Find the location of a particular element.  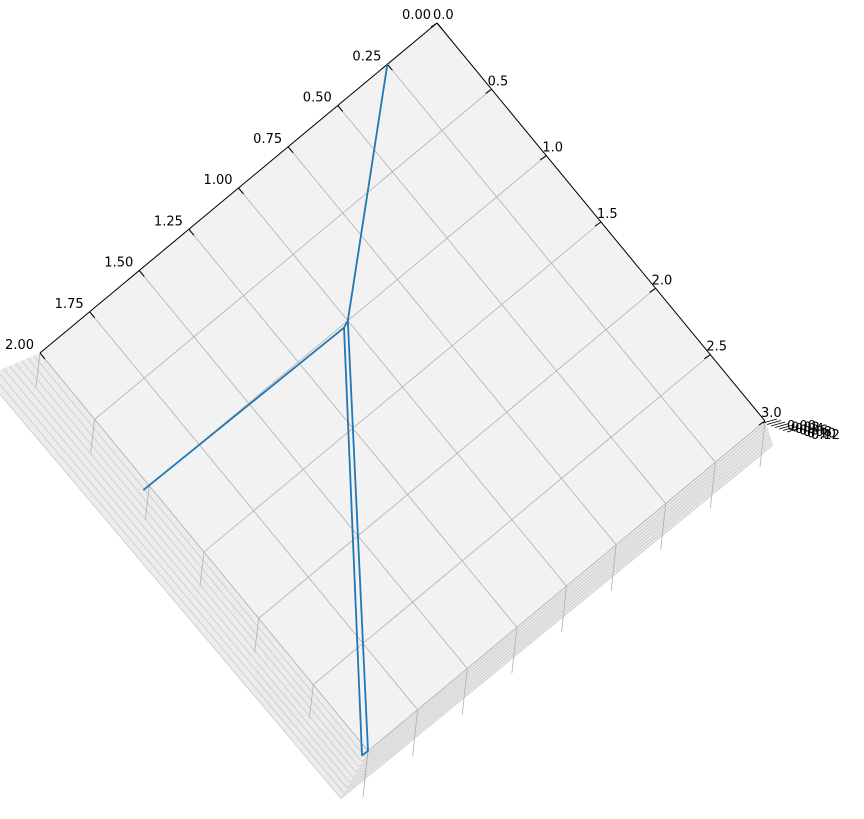

tick-label-z: 0.08 is located at coordinates (817, 432).